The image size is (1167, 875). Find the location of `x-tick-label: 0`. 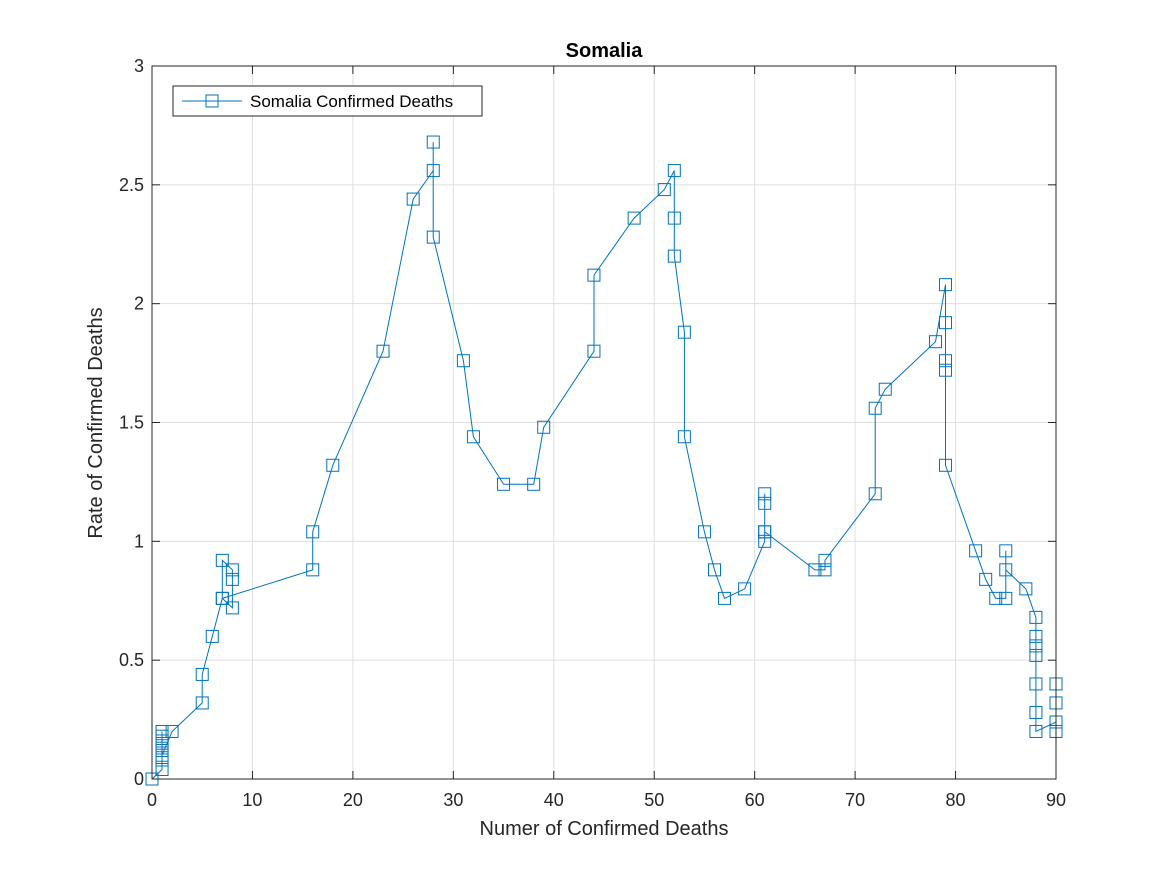

x-tick-label: 0 is located at coordinates (152, 800).